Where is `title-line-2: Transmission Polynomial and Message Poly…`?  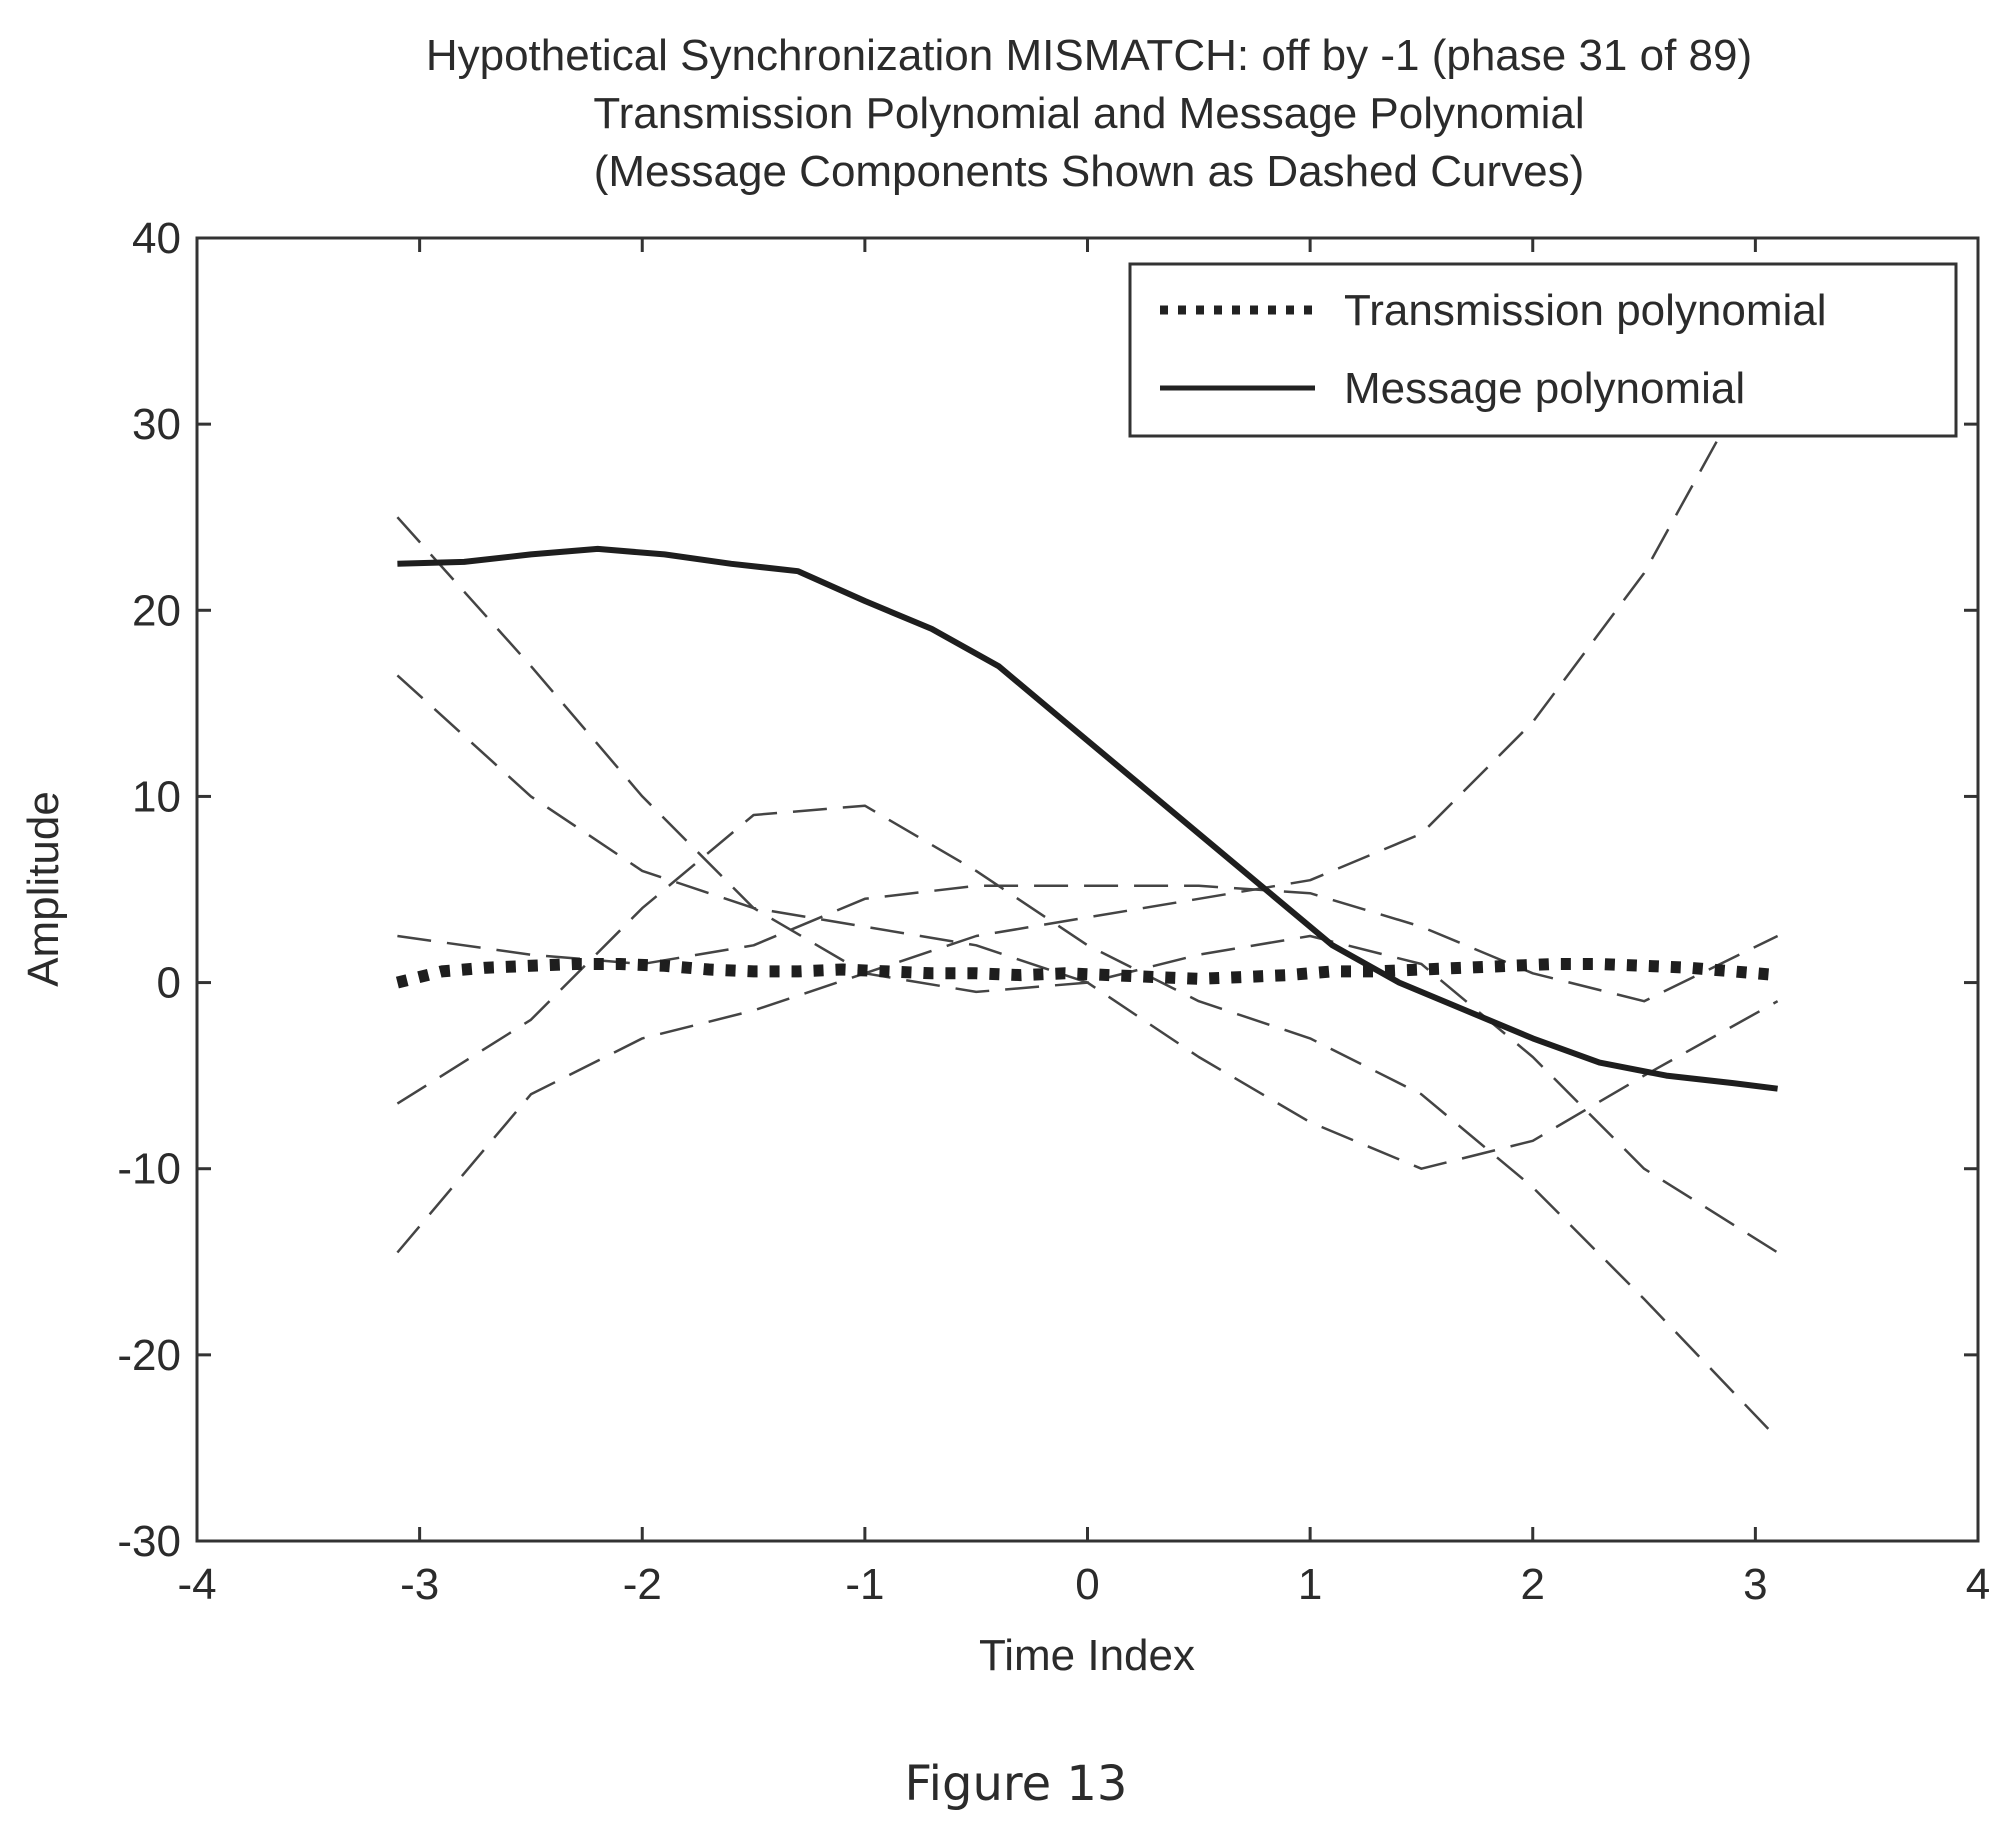
title-line-2: Transmission Polynomial and Message Poly… is located at coordinates (1088, 113).